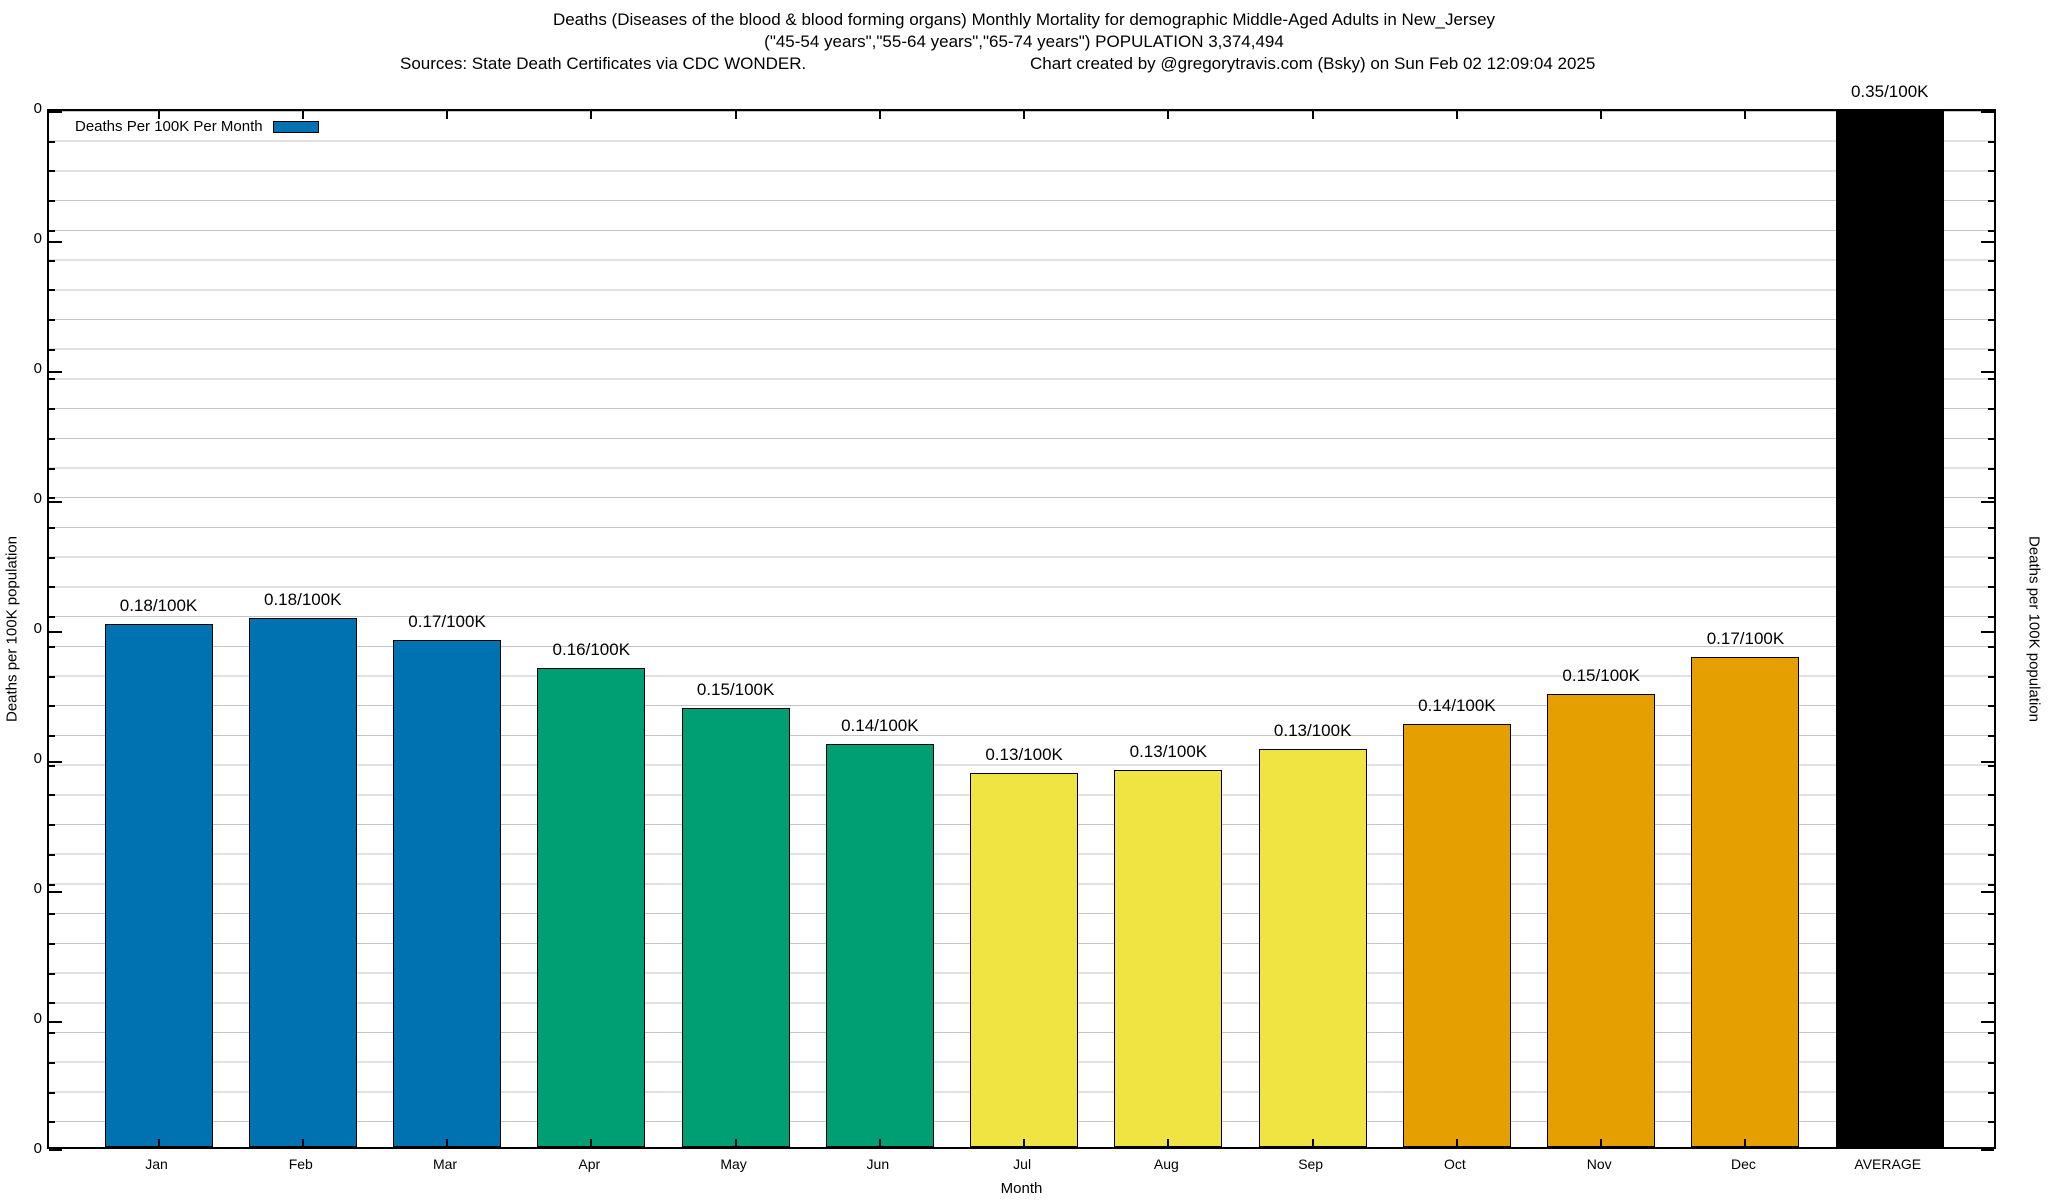  Describe the element at coordinates (1021, 1188) in the screenshot. I see `x-axis-label: Month` at that location.